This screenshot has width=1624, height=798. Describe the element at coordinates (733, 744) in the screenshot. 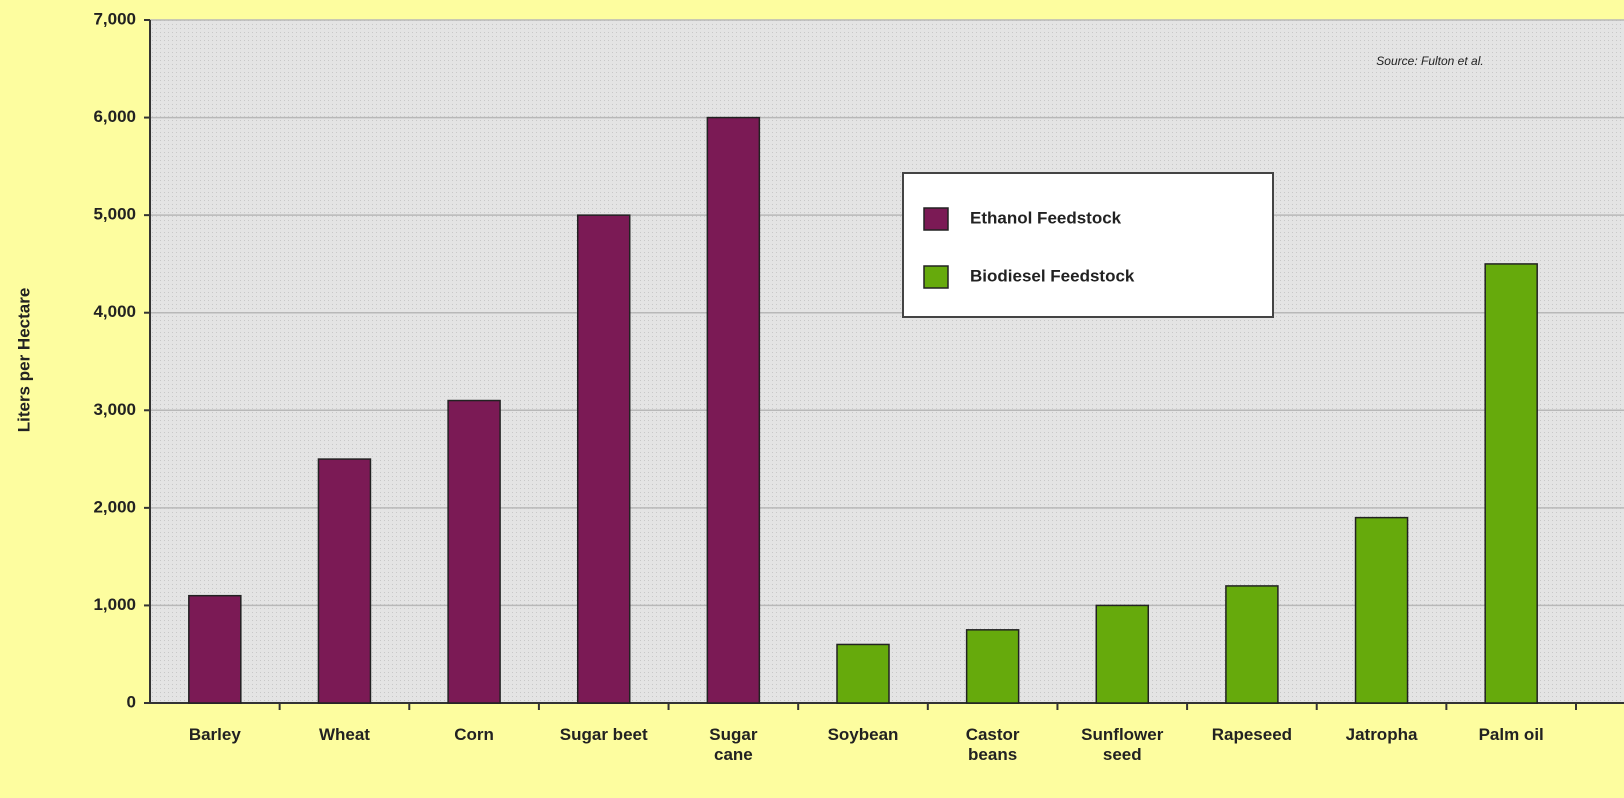

I see `x-tick-label: Sugar cane` at that location.